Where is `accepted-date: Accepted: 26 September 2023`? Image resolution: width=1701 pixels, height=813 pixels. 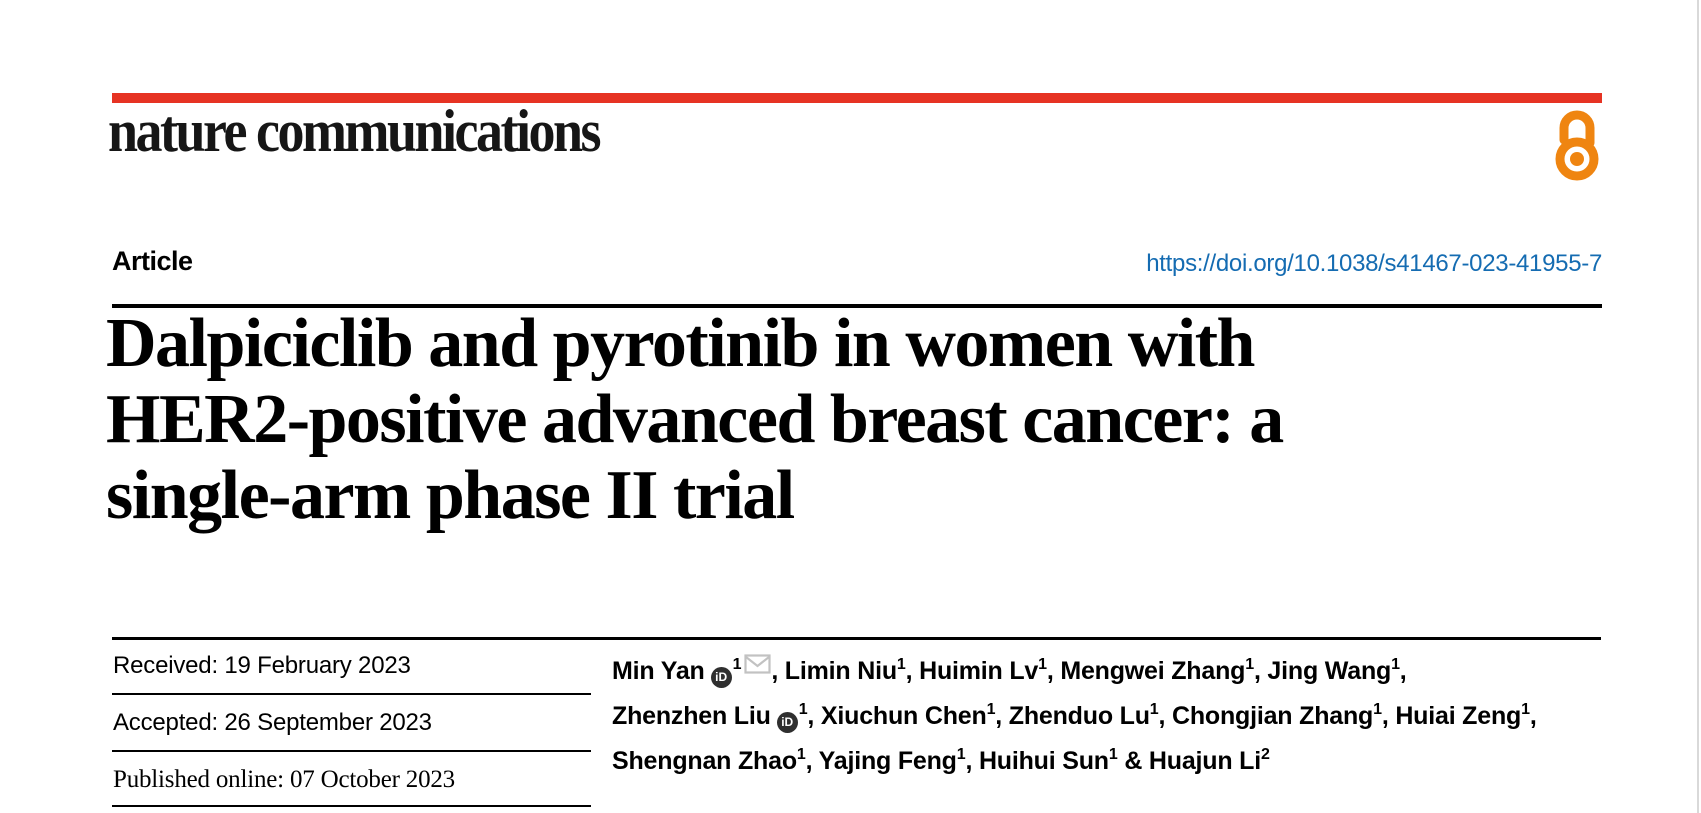
accepted-date: Accepted: 26 September 2023 is located at coordinates (272, 722).